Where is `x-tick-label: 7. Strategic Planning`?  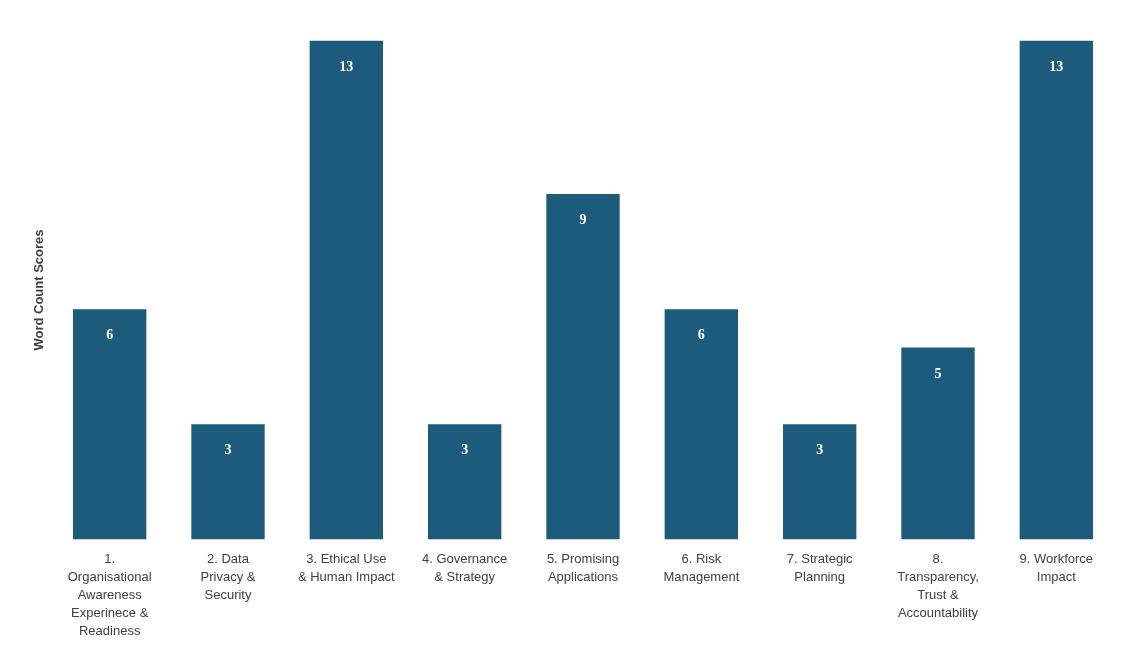 x-tick-label: 7. Strategic Planning is located at coordinates (820, 567).